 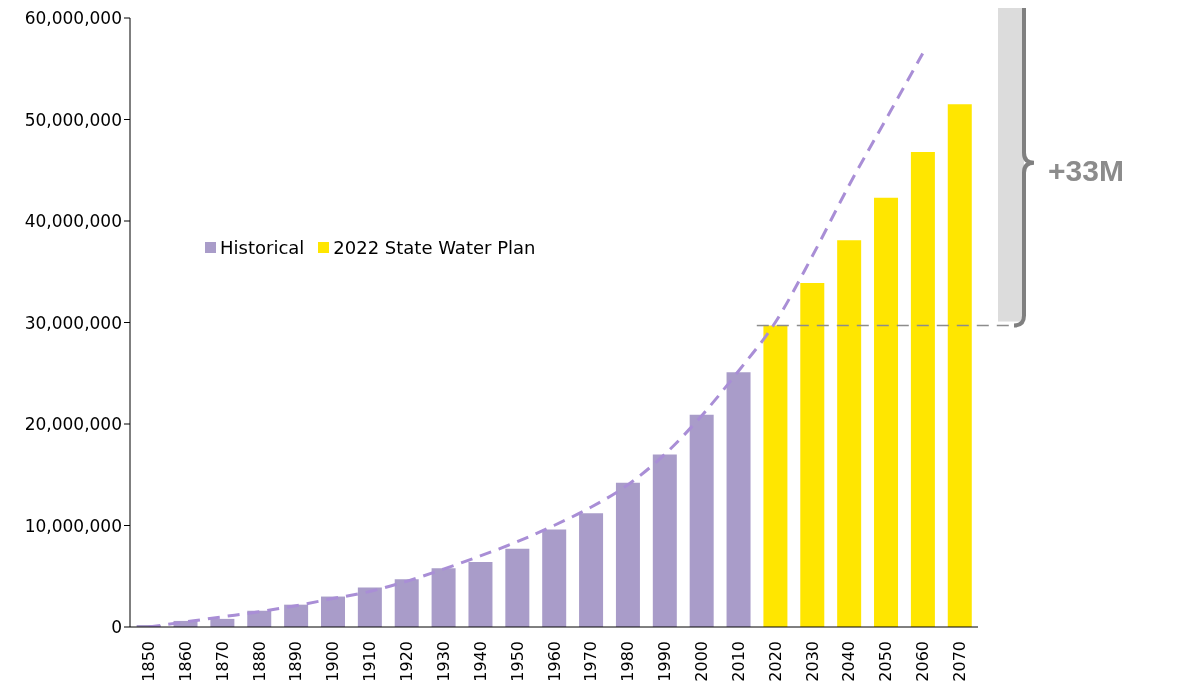 I want to click on x-tick-label: 1990, so click(x=665, y=661).